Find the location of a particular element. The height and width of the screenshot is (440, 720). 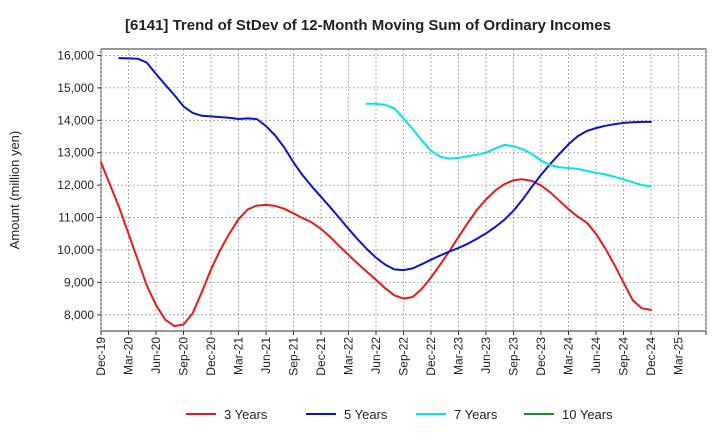

x-tick-label: Sep-20 is located at coordinates (184, 356).